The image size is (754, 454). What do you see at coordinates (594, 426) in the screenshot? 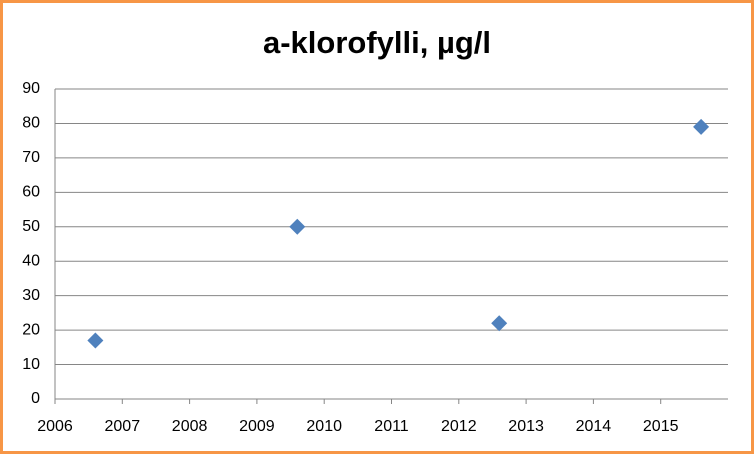
I see `x-tick-label: 2014` at bounding box center [594, 426].